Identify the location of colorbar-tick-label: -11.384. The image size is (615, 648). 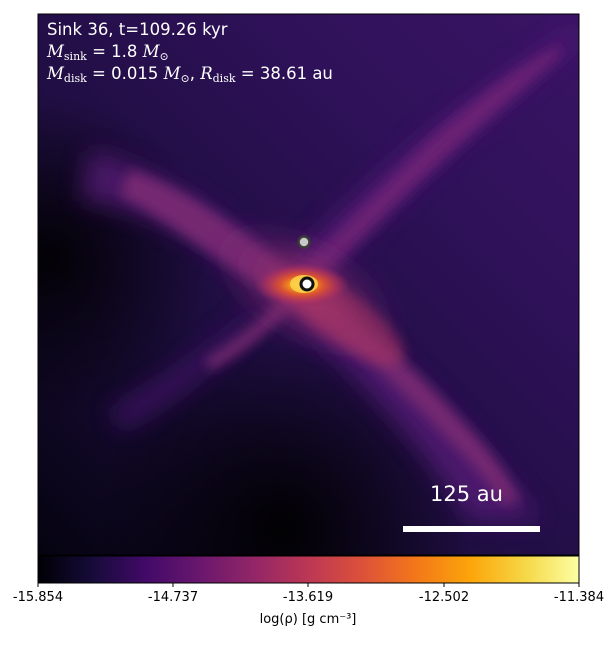
(579, 597).